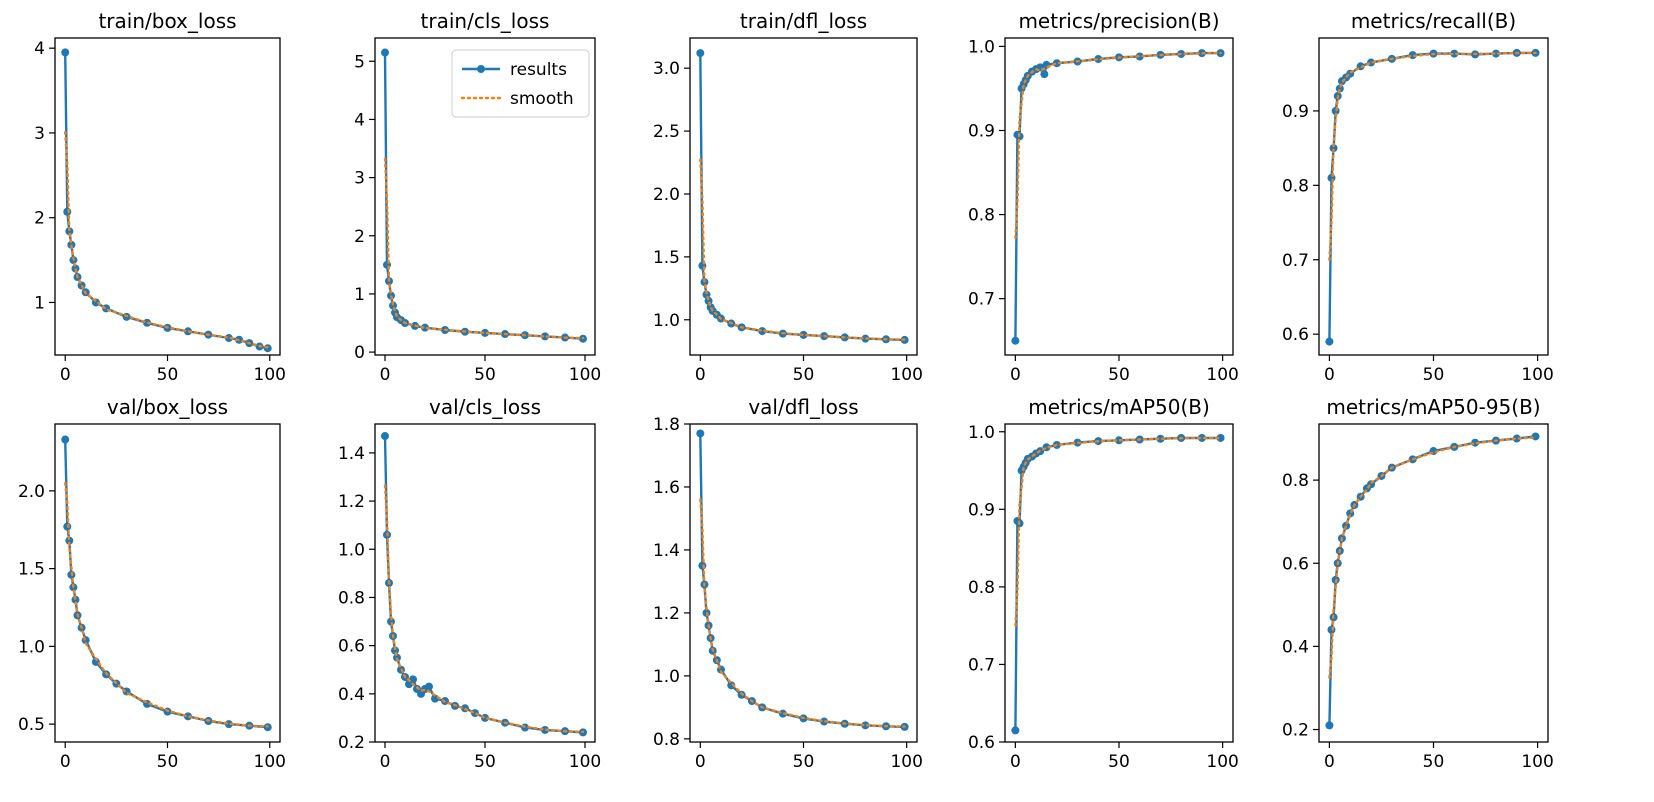 The height and width of the screenshot is (802, 1654). What do you see at coordinates (1433, 21) in the screenshot?
I see `chart-title: metrics/recall(B)` at bounding box center [1433, 21].